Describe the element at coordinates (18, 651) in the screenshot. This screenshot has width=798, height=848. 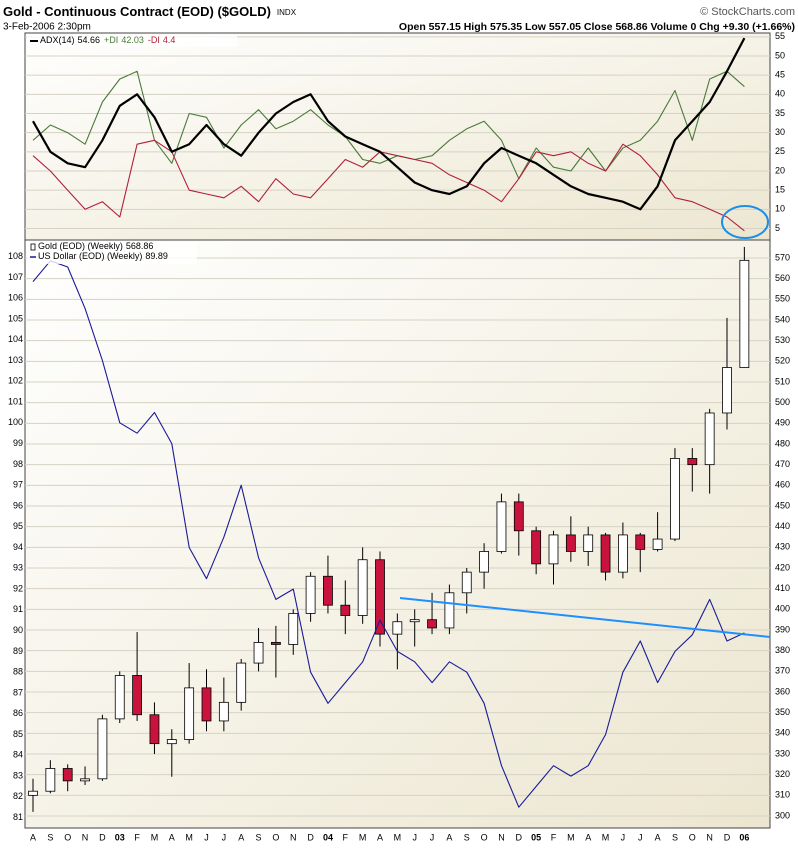
I see `y2-tick-label: 89` at that location.